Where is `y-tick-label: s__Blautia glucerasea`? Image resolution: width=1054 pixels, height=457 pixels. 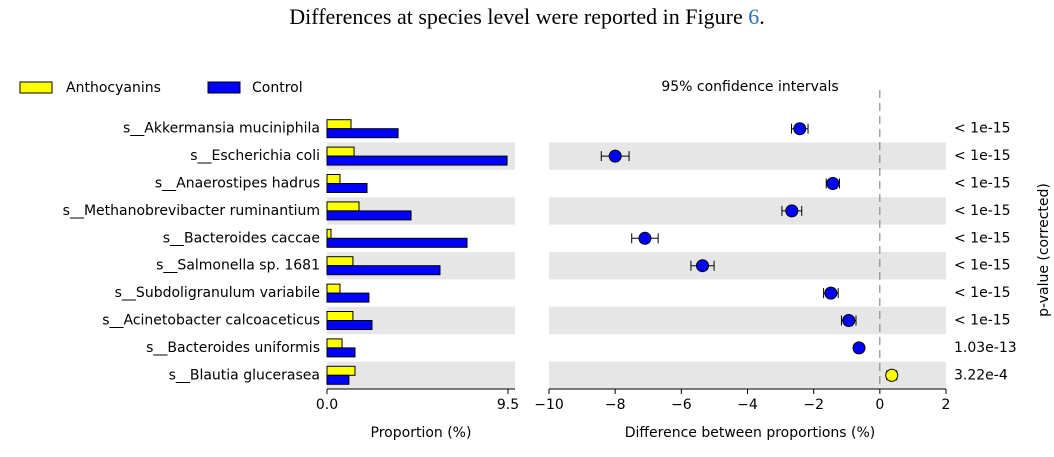
y-tick-label: s__Blautia glucerasea is located at coordinates (244, 375).